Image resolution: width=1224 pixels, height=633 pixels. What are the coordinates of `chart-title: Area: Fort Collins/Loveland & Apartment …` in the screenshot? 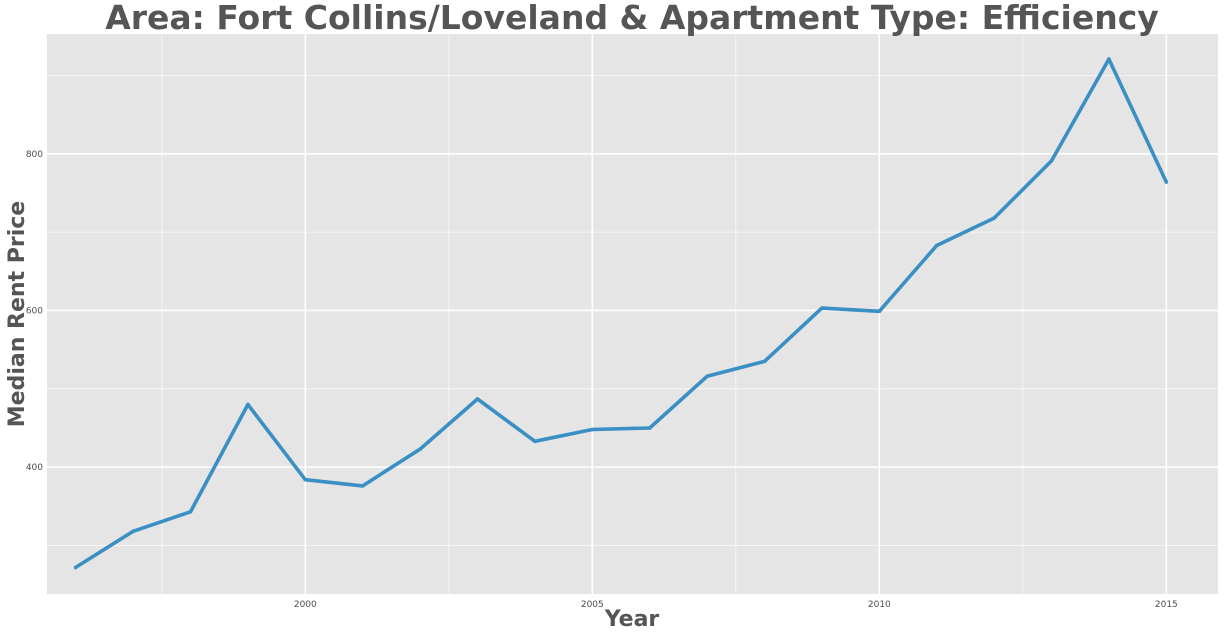 It's located at (632, 18).